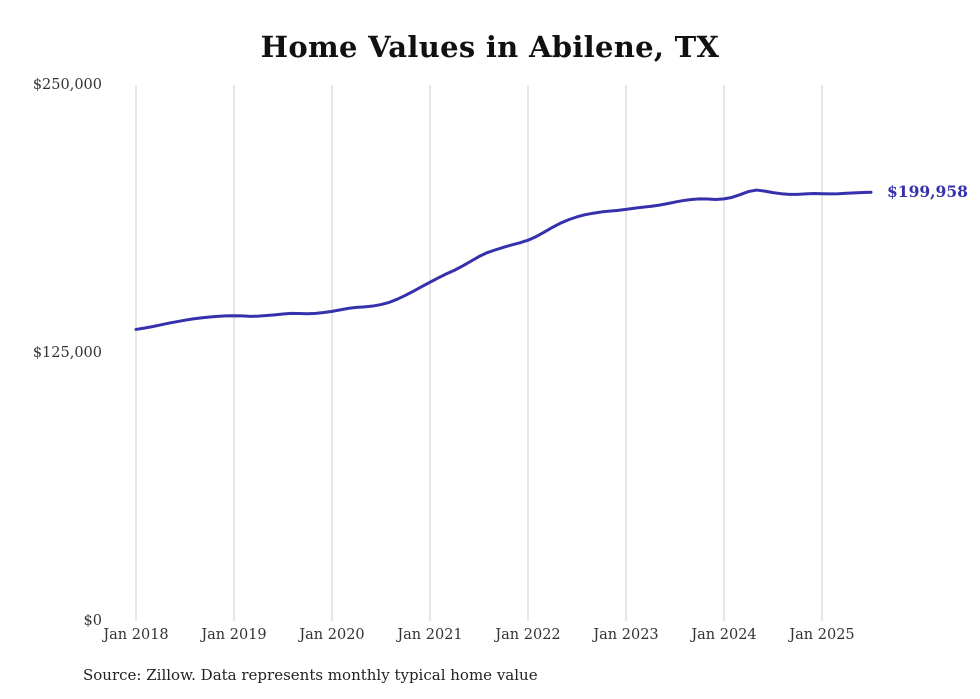  I want to click on x-tick-label: Jan 2018, so click(136, 635).